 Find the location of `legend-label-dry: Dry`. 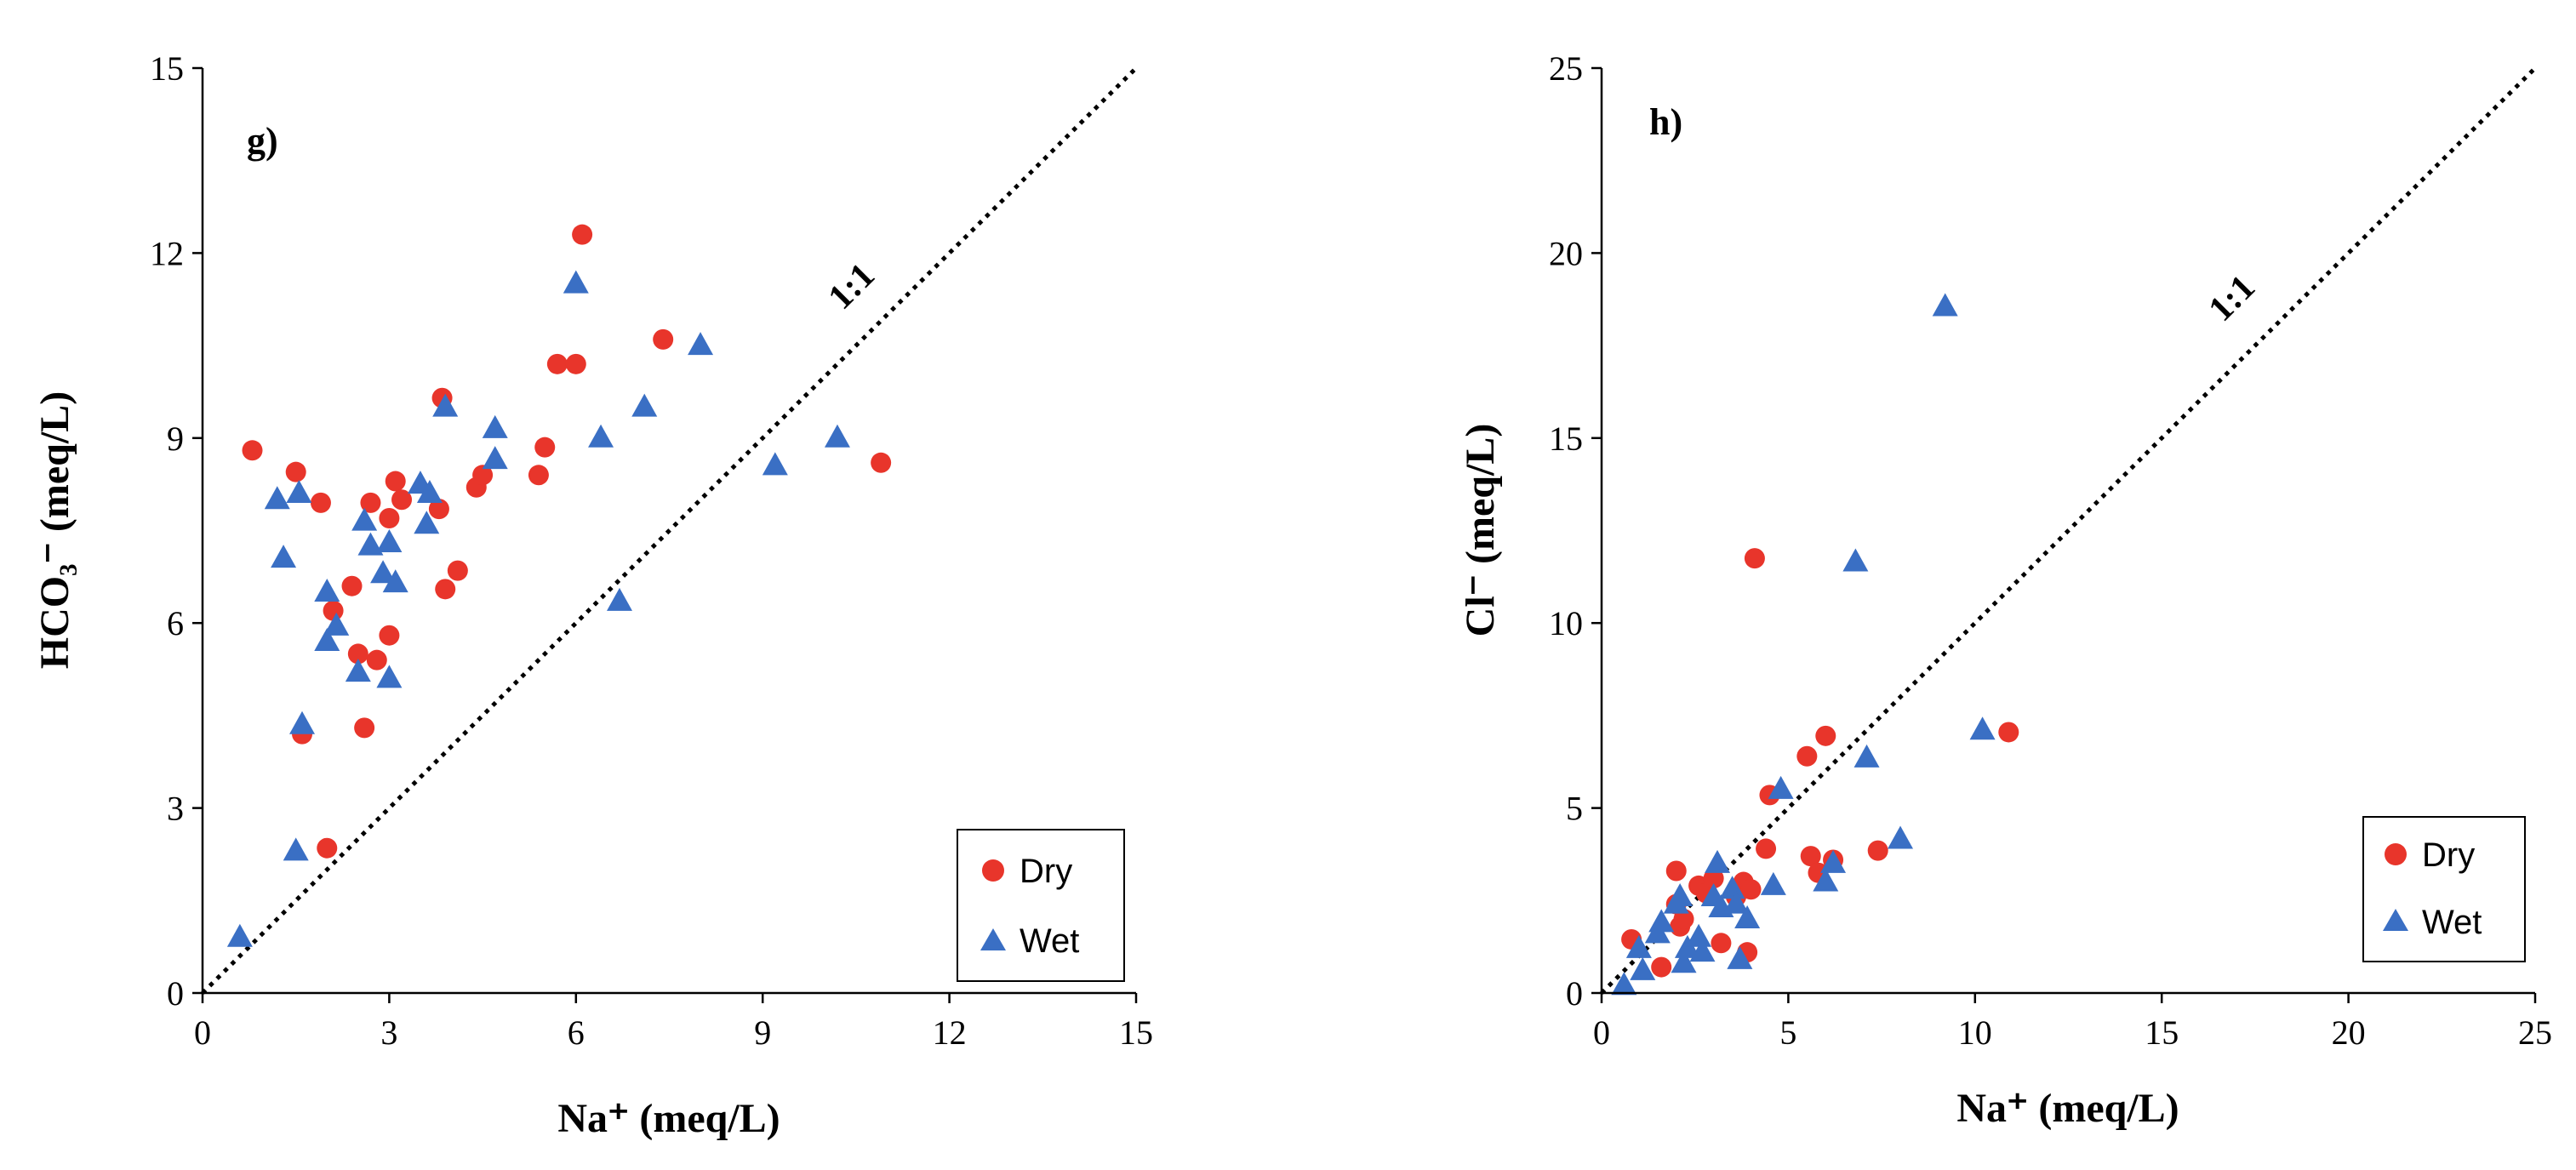

legend-label-dry: Dry is located at coordinates (2448, 855).